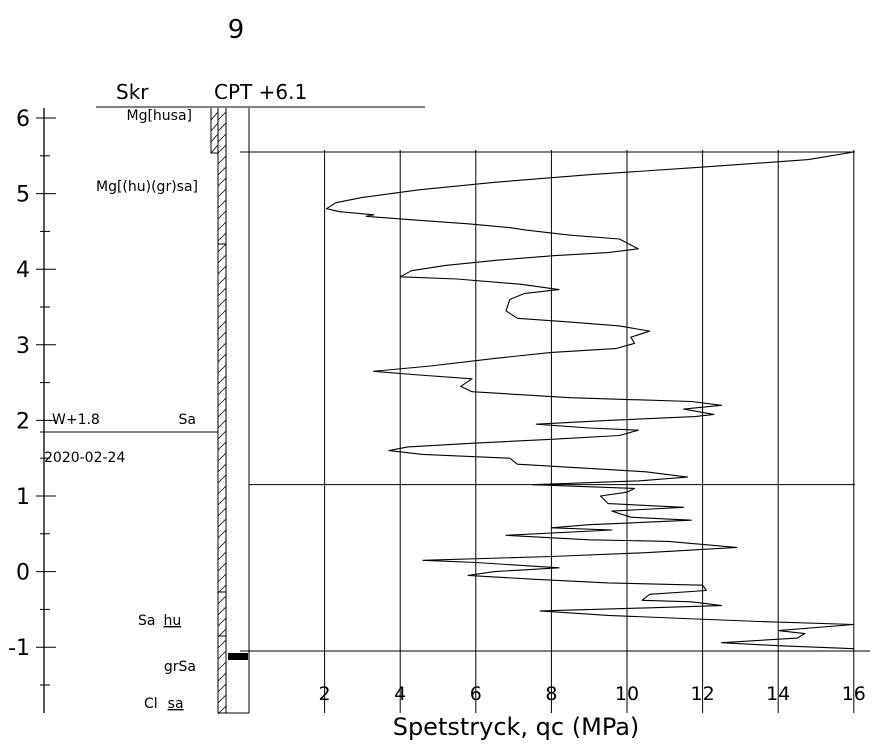  What do you see at coordinates (76, 420) in the screenshot?
I see `groundwater-level: W+1.8` at bounding box center [76, 420].